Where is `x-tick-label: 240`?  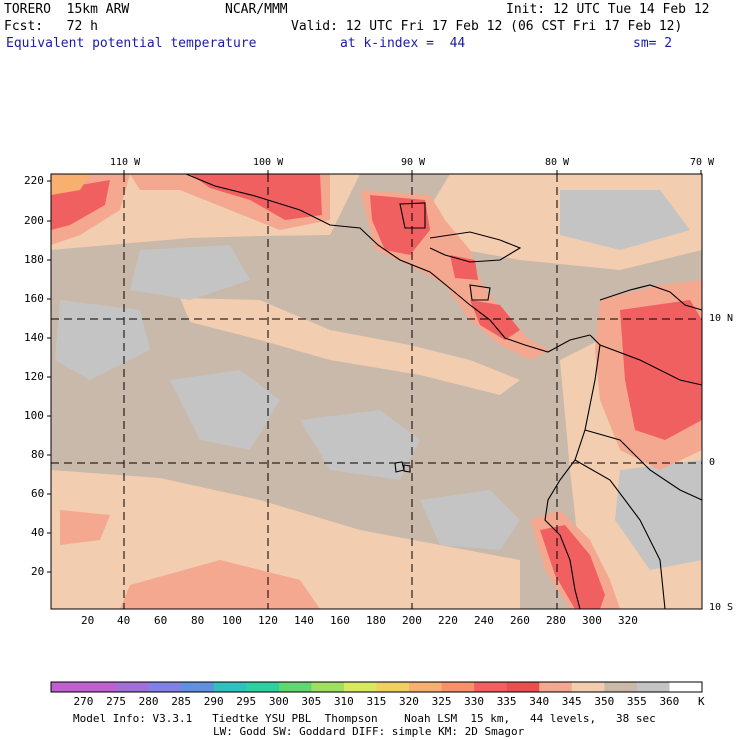
x-tick-label: 240 is located at coordinates (484, 620).